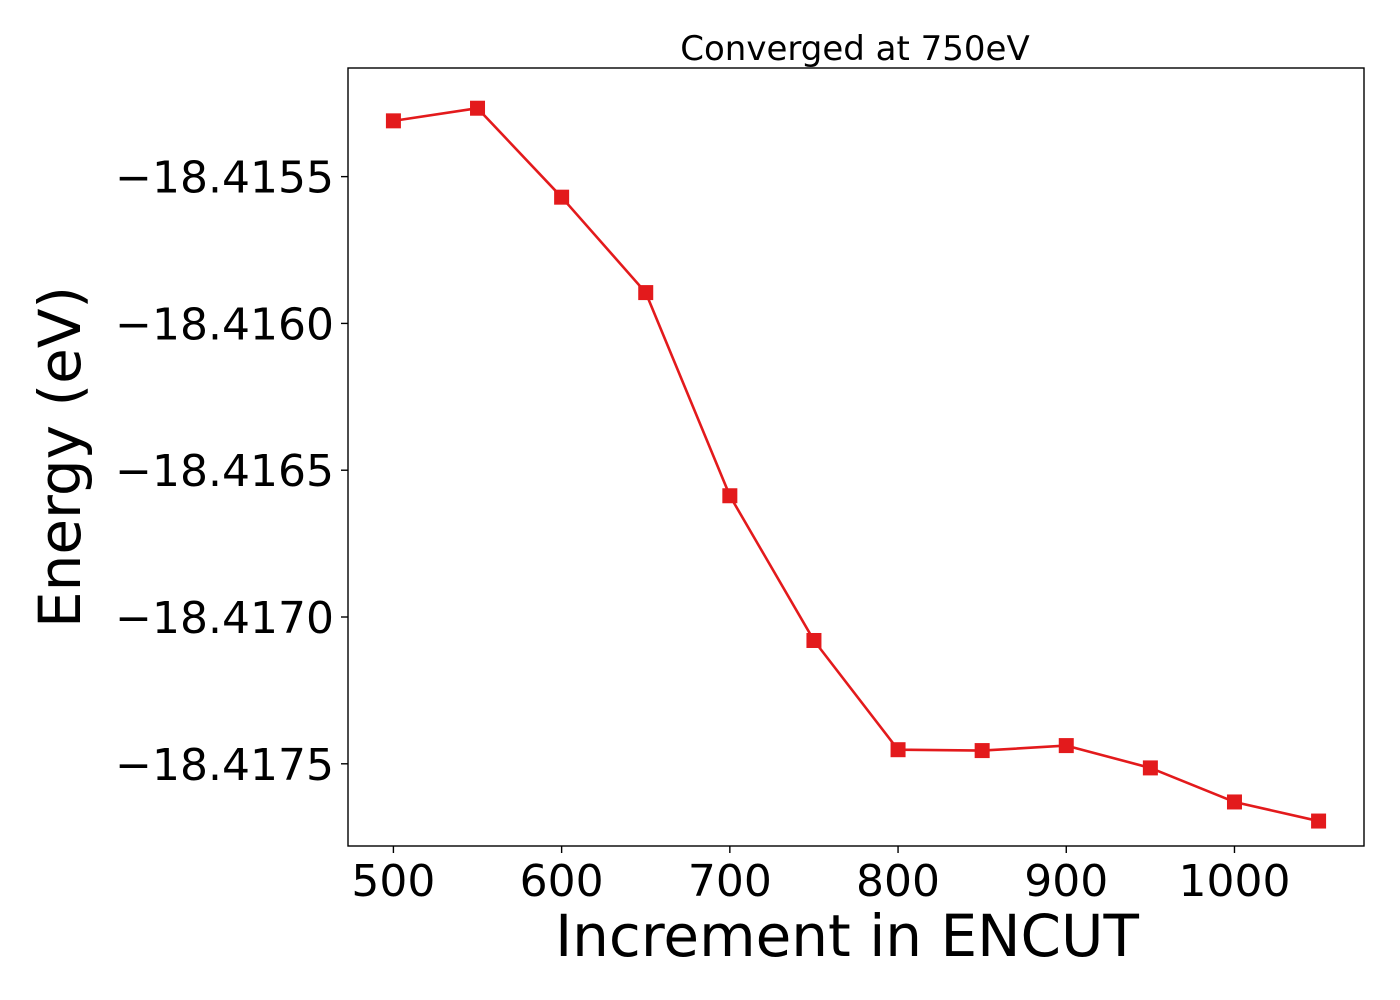 The image size is (1400, 1000). I want to click on y-tick-label: −18.4170, so click(224, 618).